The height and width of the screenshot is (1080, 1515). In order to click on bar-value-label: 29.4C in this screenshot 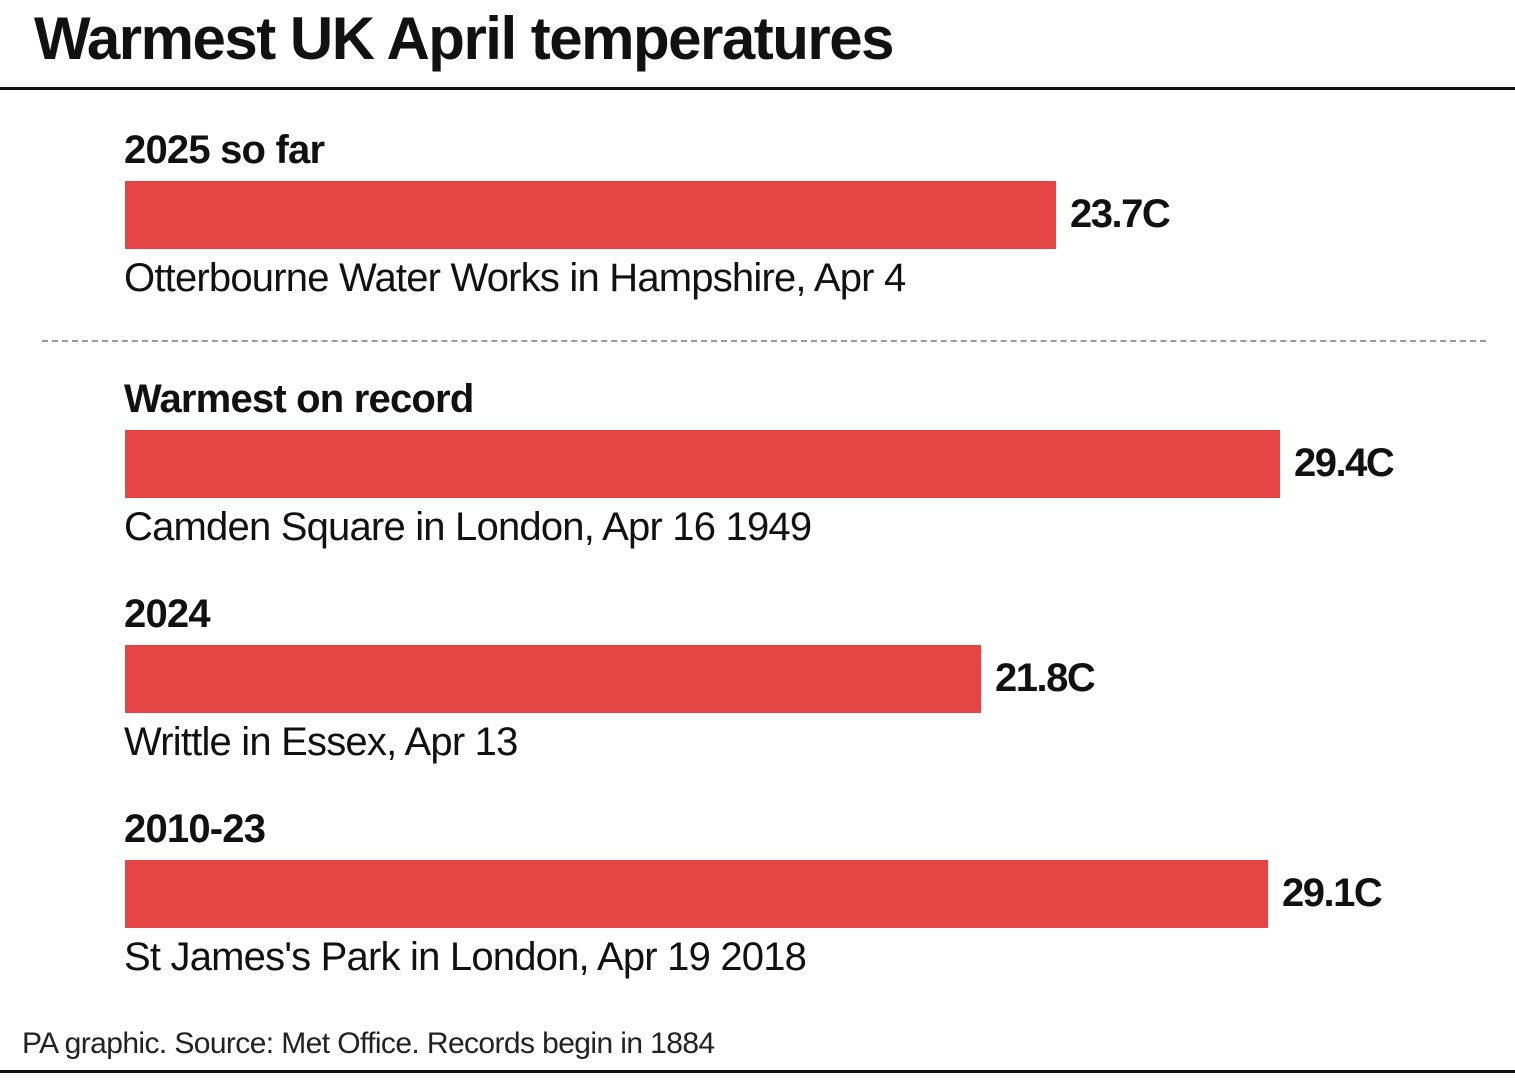, I will do `click(1344, 463)`.